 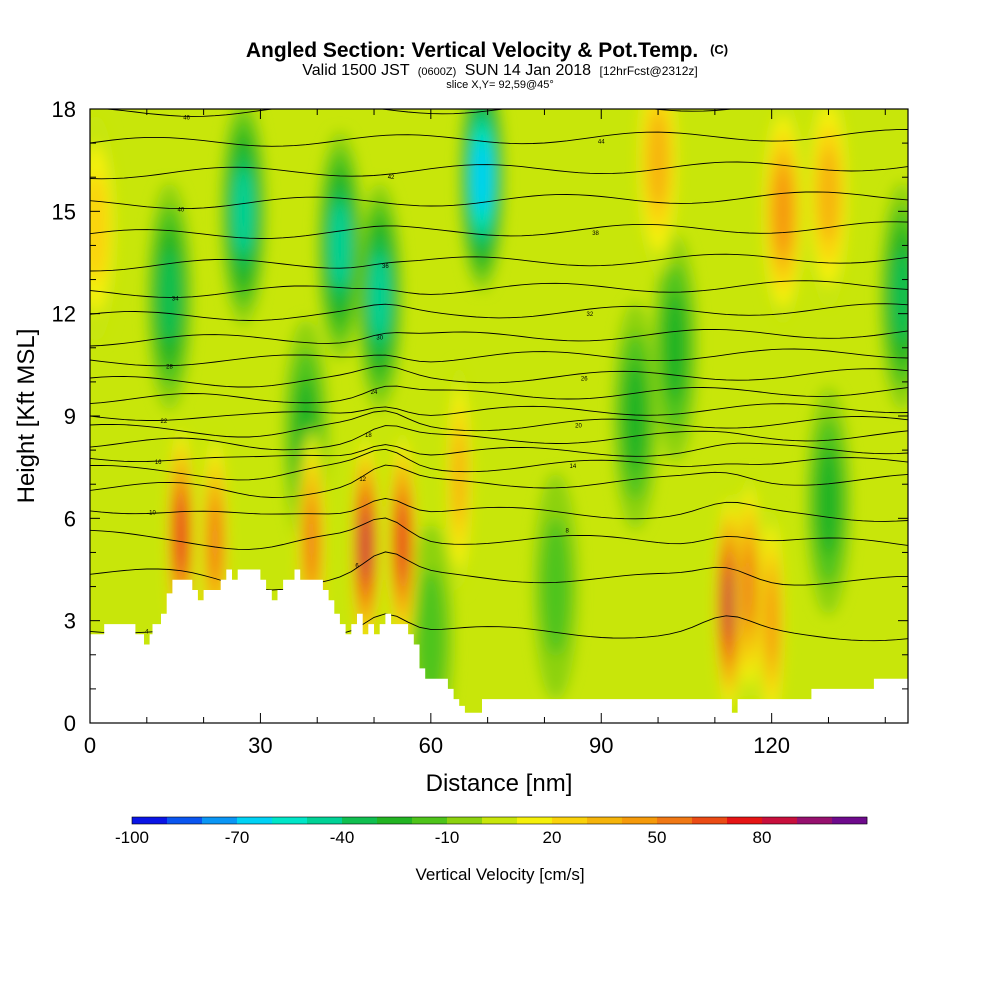 I want to click on valid-zulu: (0600Z), so click(x=437, y=72).